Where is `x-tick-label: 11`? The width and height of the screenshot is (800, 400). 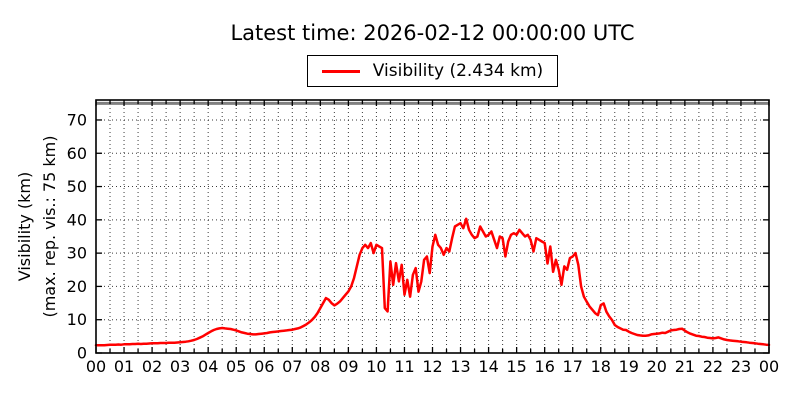
x-tick-label: 11 is located at coordinates (404, 366).